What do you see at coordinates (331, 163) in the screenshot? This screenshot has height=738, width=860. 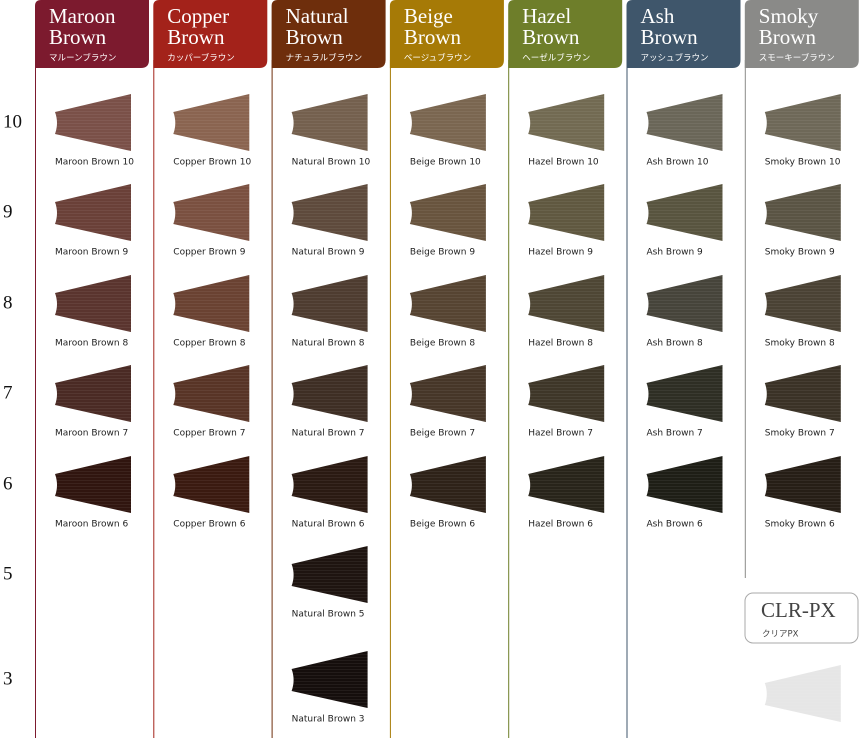 I see `swatch-label: Natural Brown 10` at bounding box center [331, 163].